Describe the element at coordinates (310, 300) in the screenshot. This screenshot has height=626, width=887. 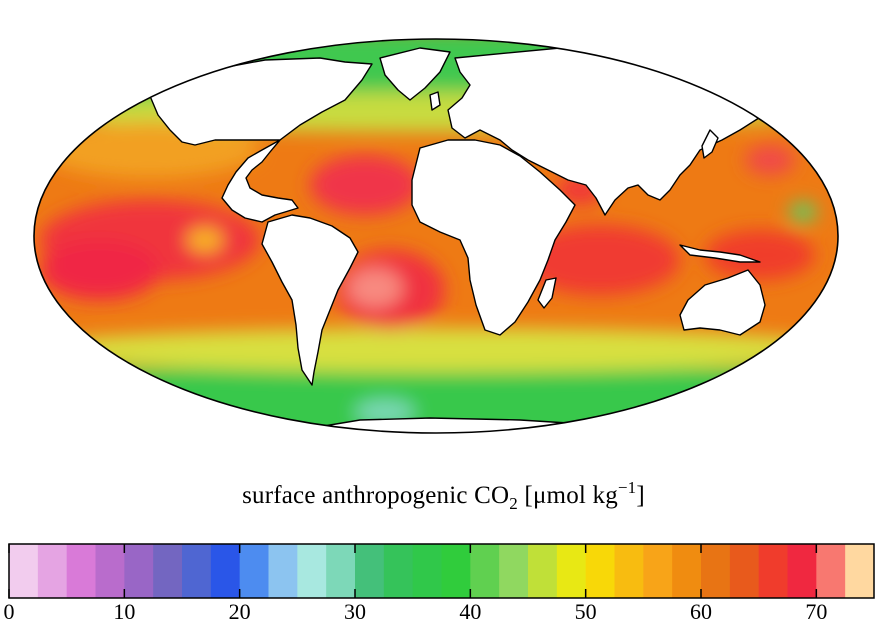
I see `south-america-landmass` at that location.